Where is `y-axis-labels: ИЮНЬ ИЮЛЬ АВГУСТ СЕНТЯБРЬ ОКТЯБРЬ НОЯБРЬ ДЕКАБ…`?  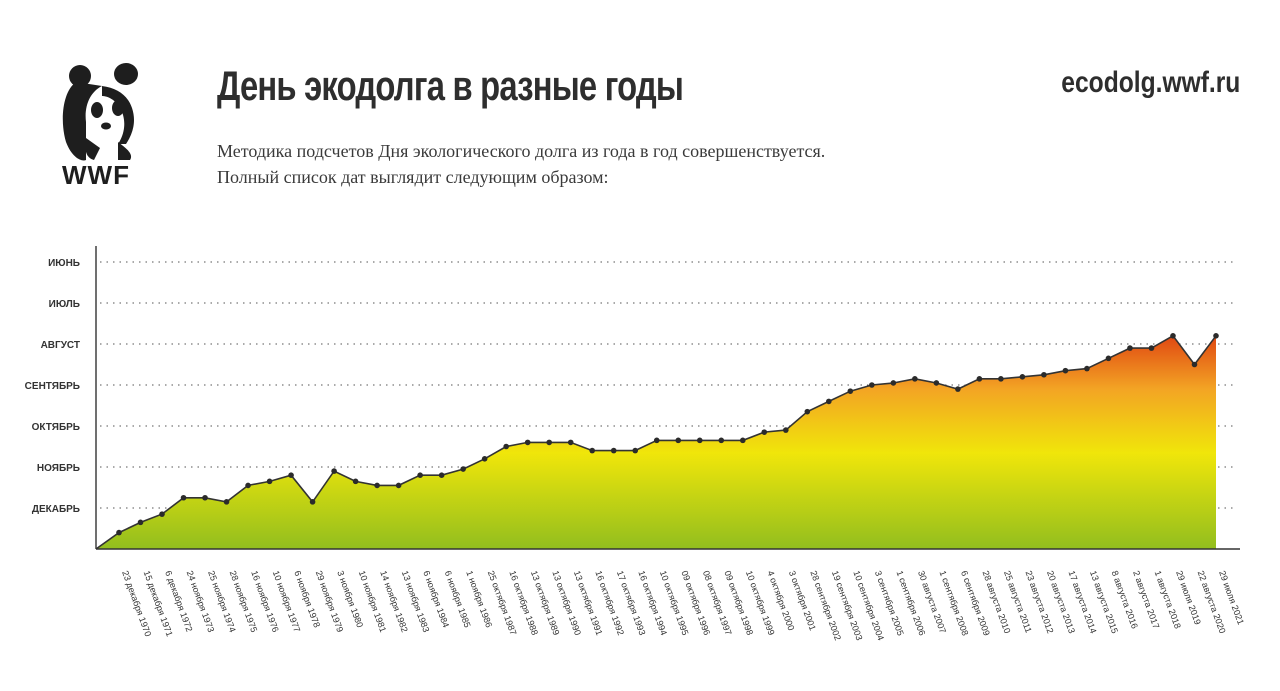
y-axis-labels: ИЮНЬ ИЮЛЬ АВГУСТ СЕНТЯБРЬ ОКТЯБРЬ НОЯБРЬ ДЕКАБ… is located at coordinates (52, 386).